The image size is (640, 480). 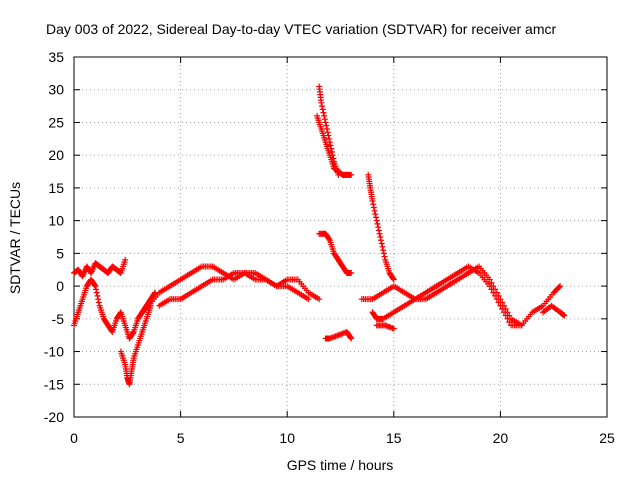 What do you see at coordinates (74, 438) in the screenshot?
I see `x-tick-label: 0` at bounding box center [74, 438].